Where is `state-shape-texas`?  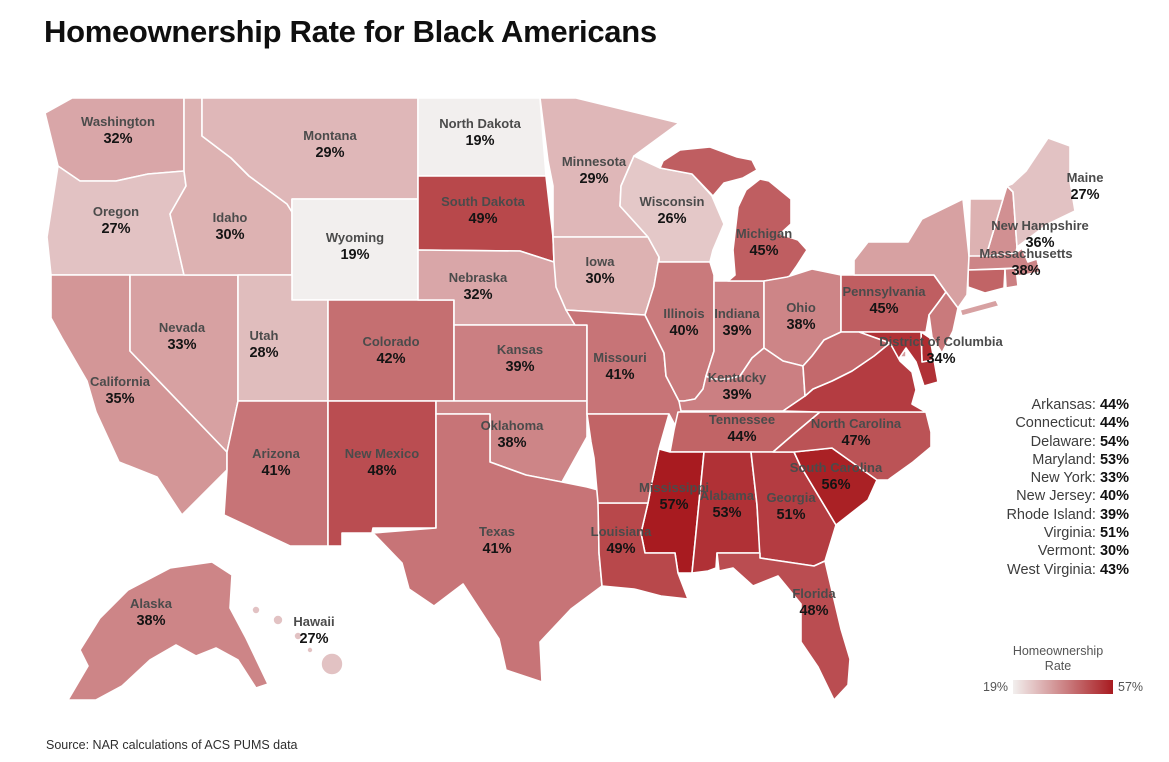 state-shape-texas is located at coordinates (487, 548).